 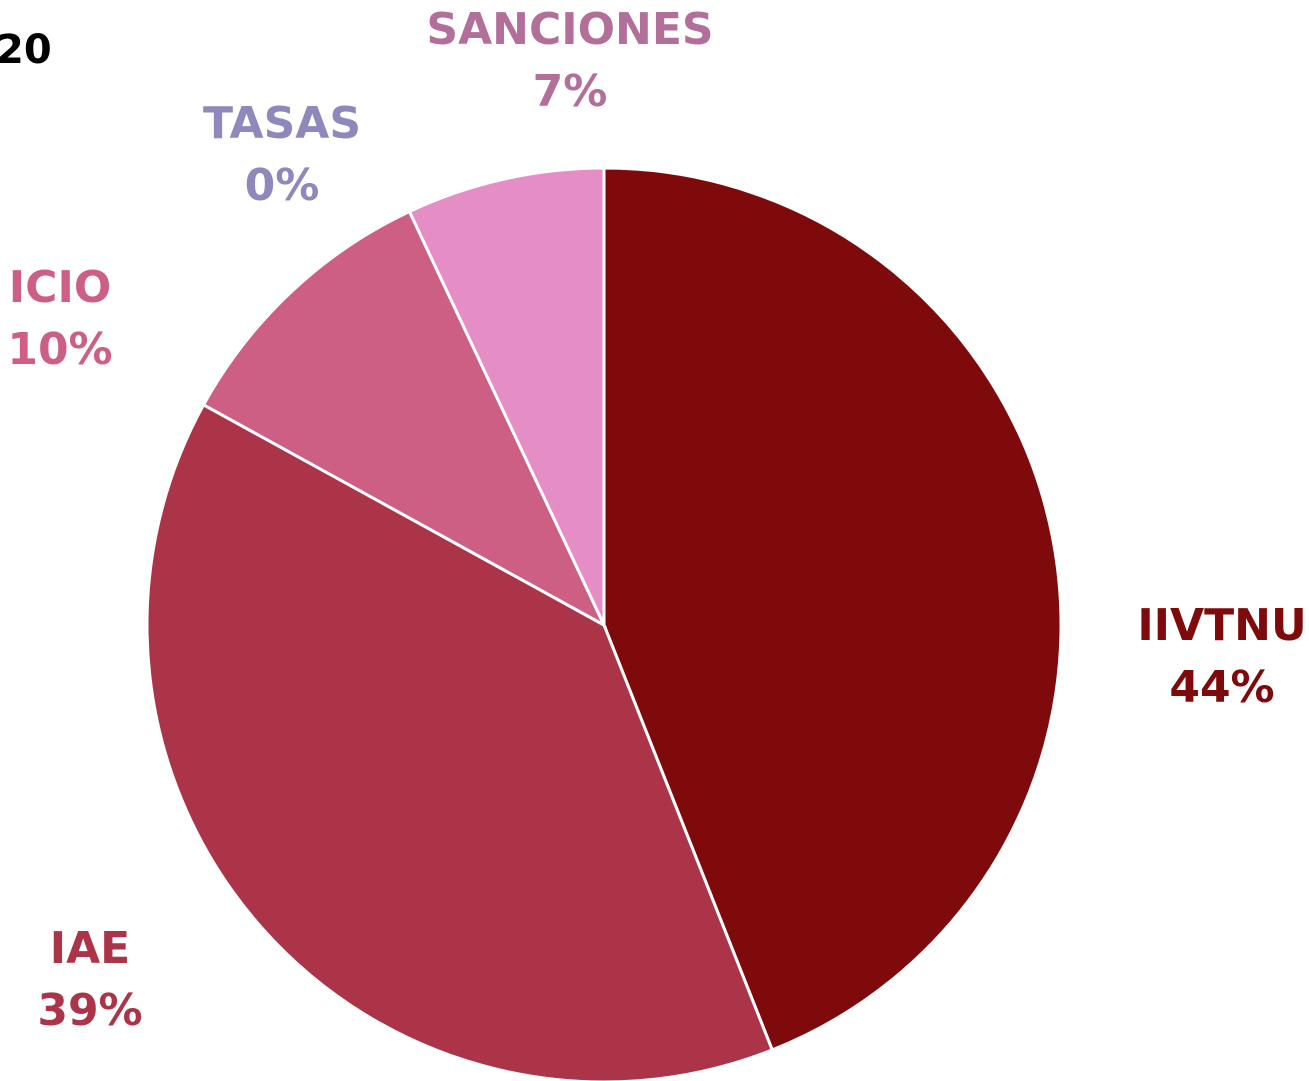 What do you see at coordinates (90, 948) in the screenshot?
I see `slice-label-iae: IAE` at bounding box center [90, 948].